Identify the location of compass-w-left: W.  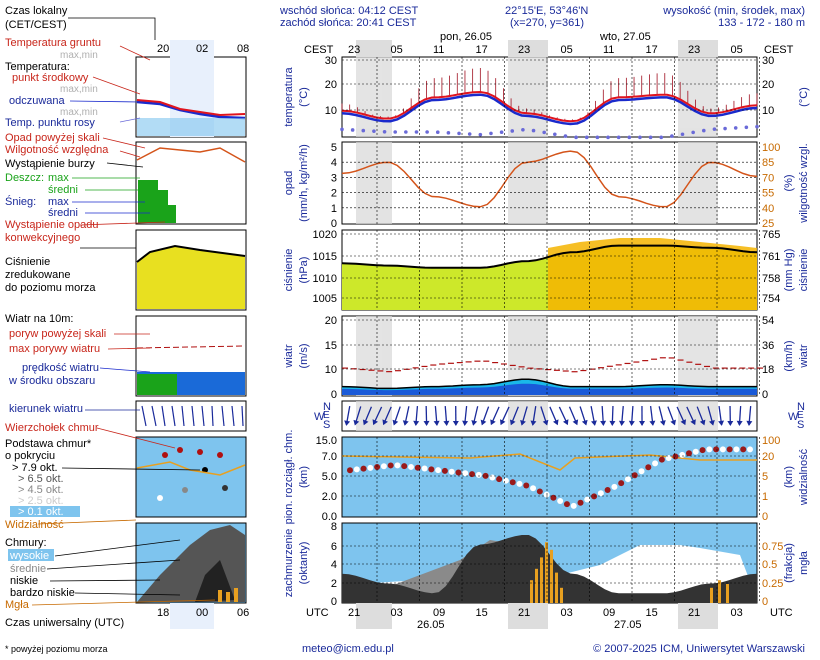
(319, 417).